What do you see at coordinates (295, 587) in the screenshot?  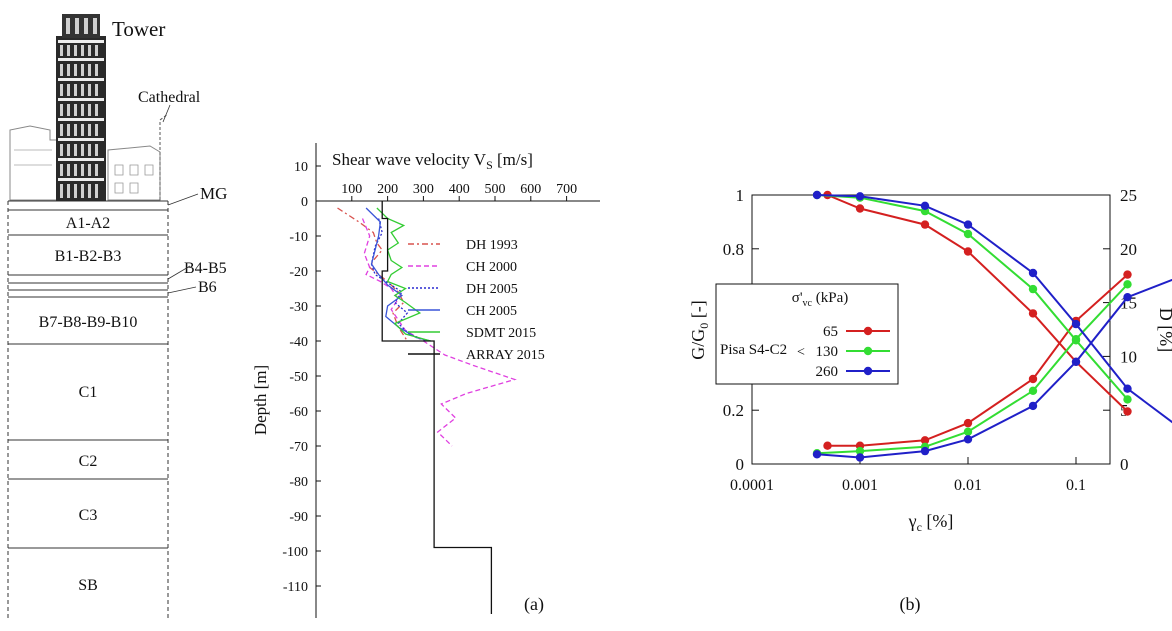 I see `chart-a-y-tick-label: -110` at bounding box center [295, 587].